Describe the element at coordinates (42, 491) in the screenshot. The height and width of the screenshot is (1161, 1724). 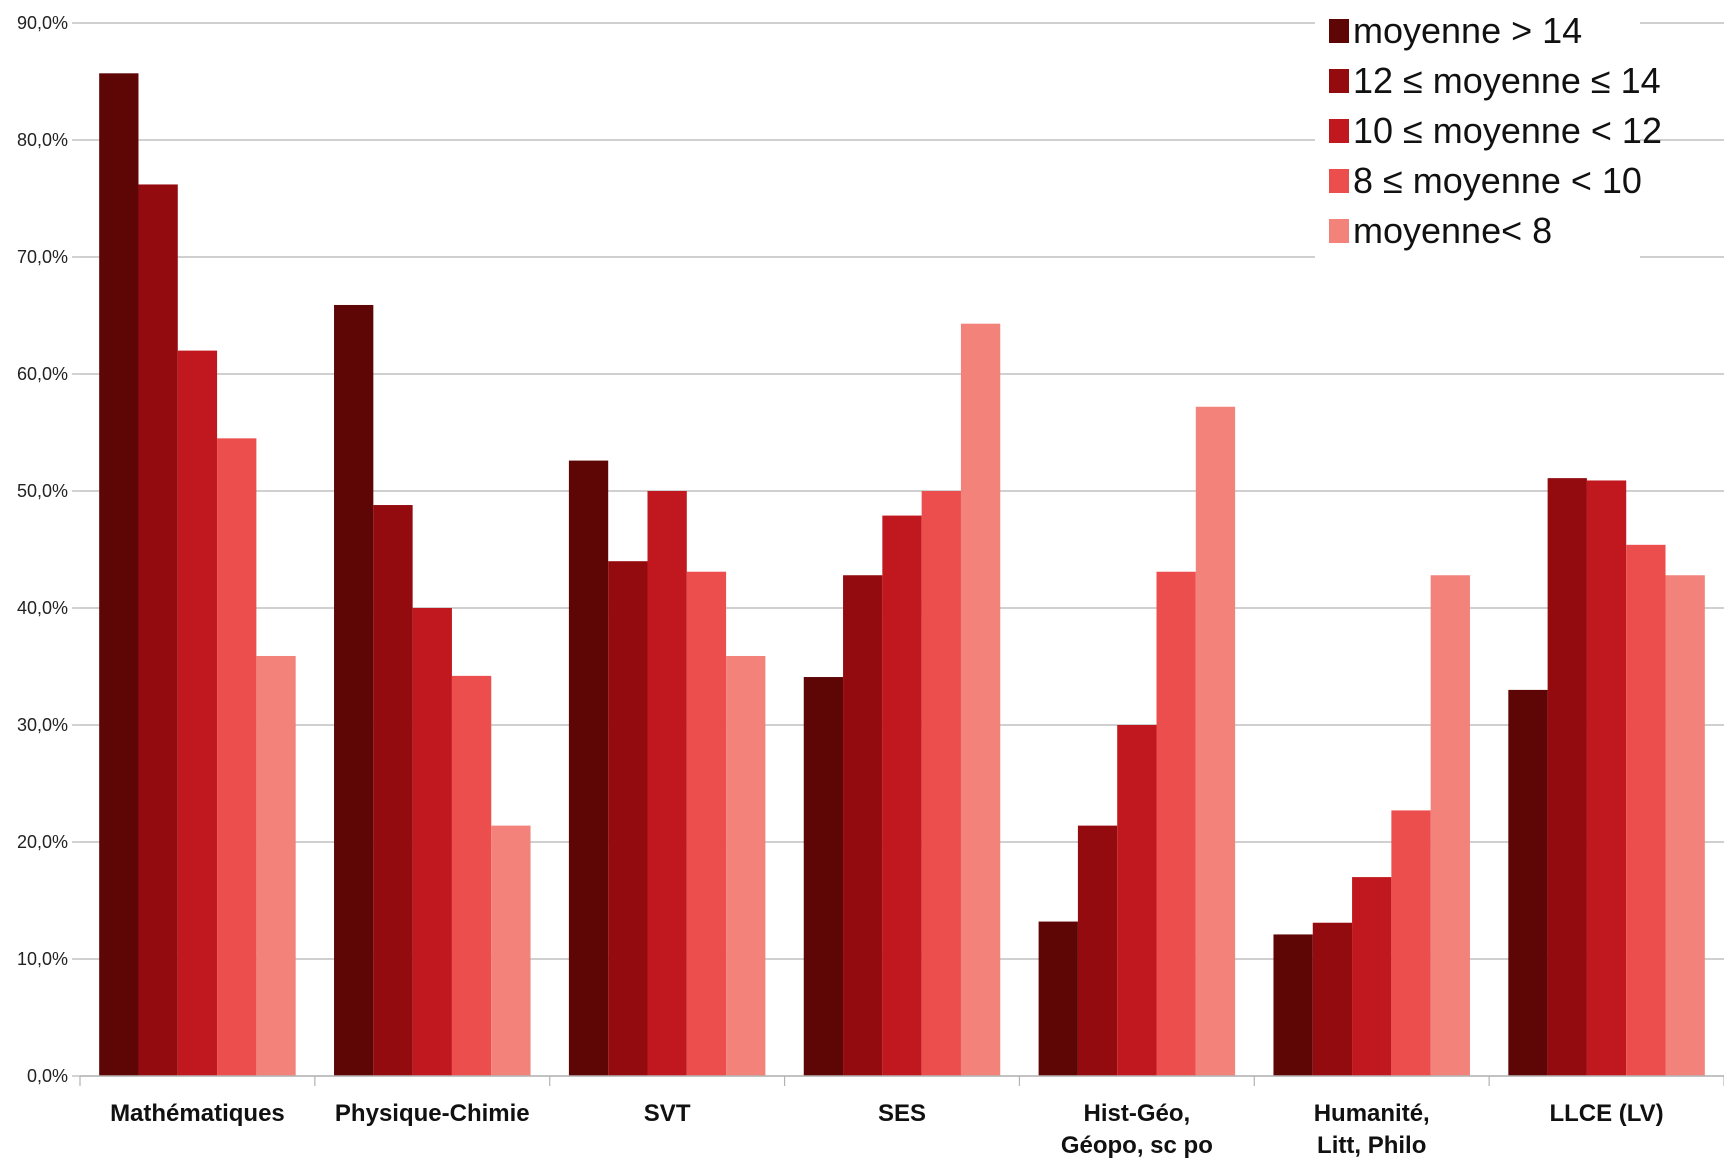
I see `y-tick-label: 50,0%` at that location.